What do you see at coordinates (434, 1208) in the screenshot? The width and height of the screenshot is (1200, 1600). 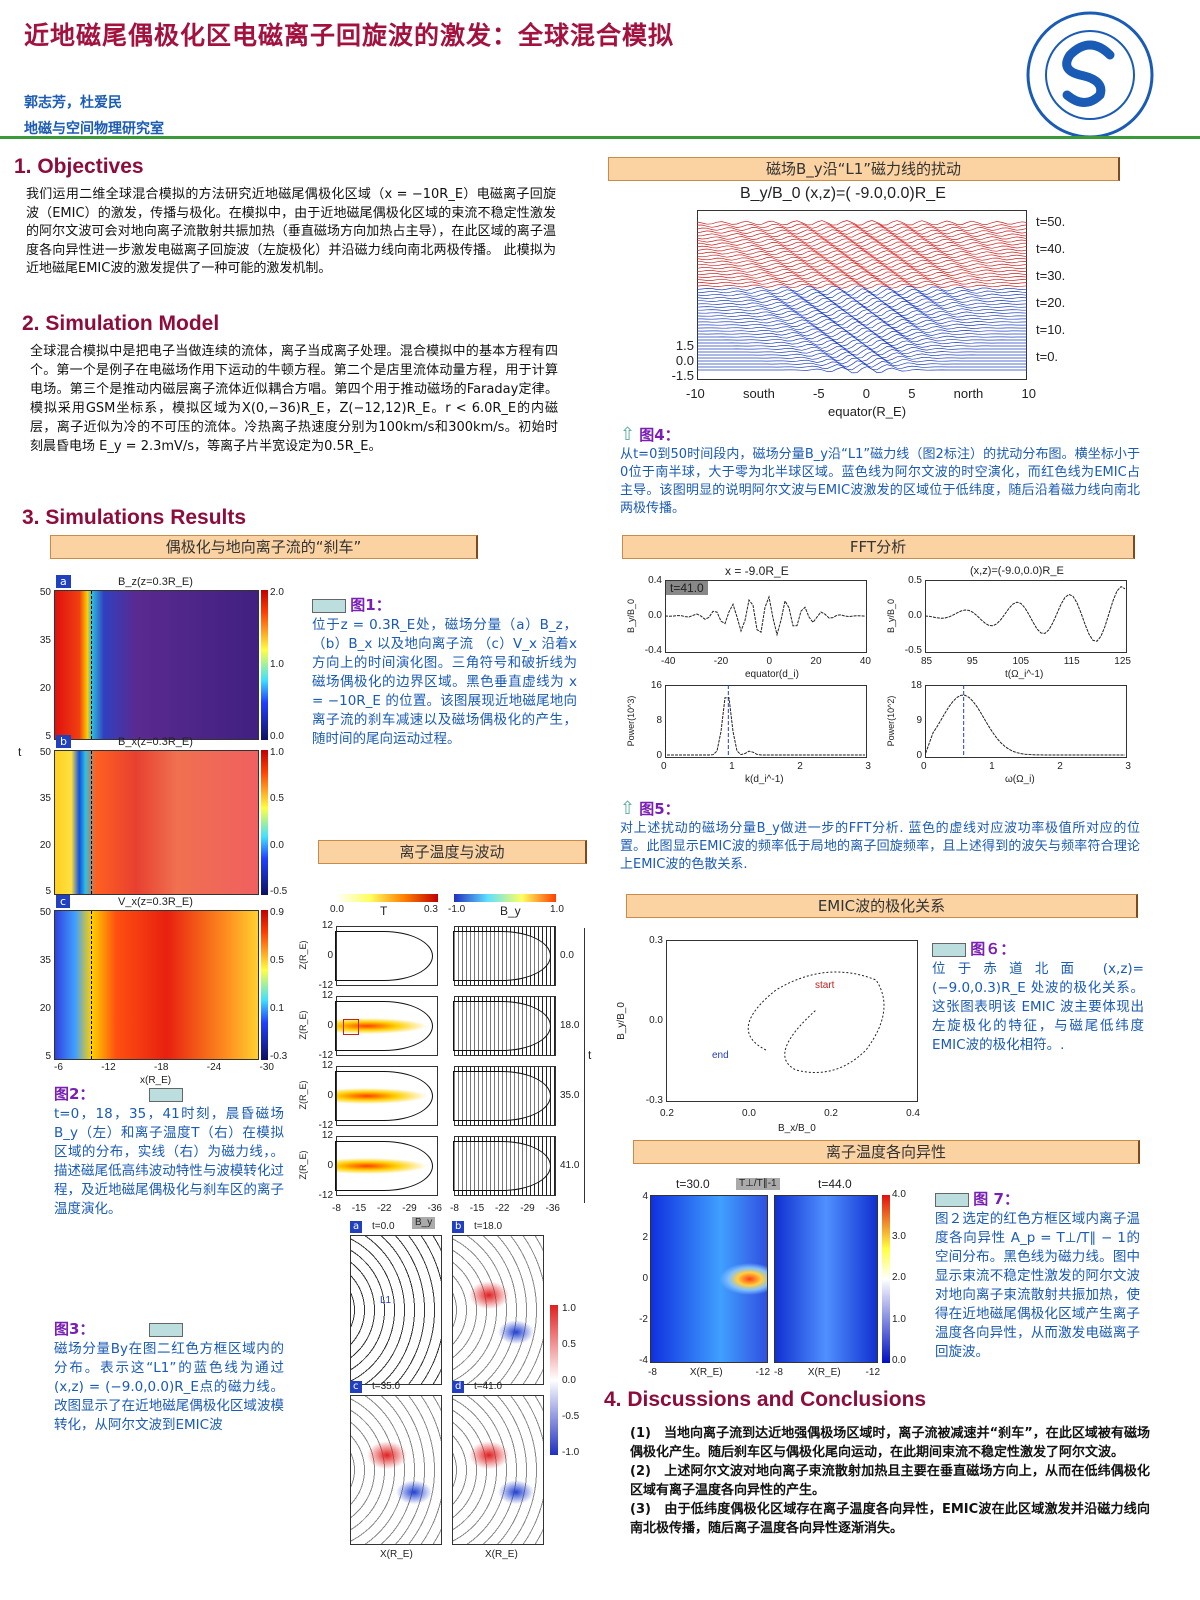 I see `x-tick: -36` at bounding box center [434, 1208].